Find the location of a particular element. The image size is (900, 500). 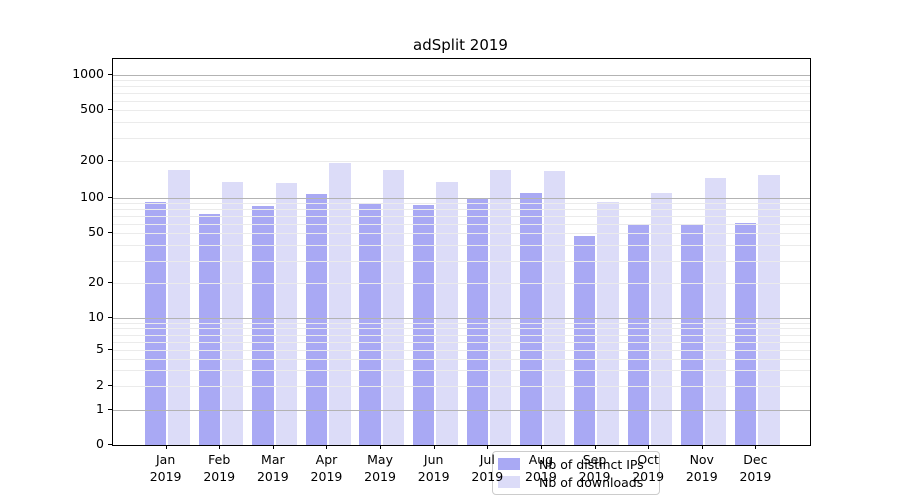

legend-entry: Nb of downloads is located at coordinates (574, 482).